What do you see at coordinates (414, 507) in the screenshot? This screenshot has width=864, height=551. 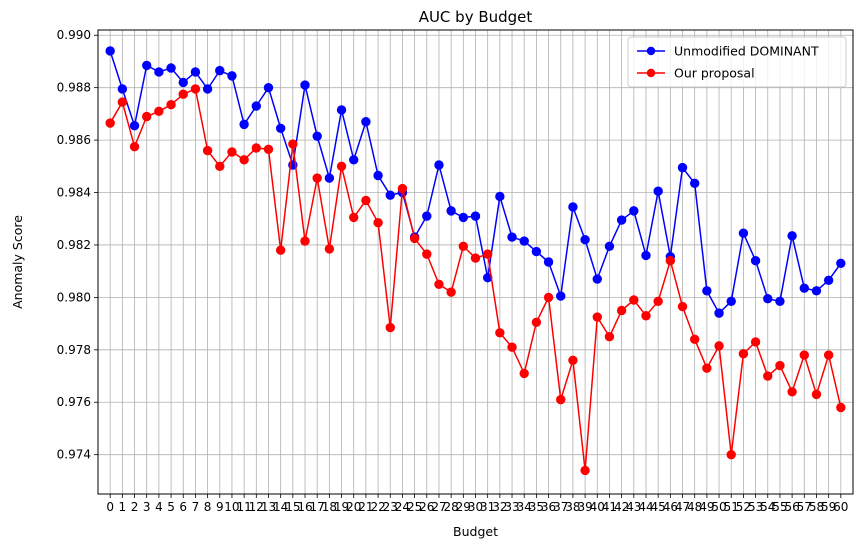 I see `x-tick-label: 25` at bounding box center [414, 507].